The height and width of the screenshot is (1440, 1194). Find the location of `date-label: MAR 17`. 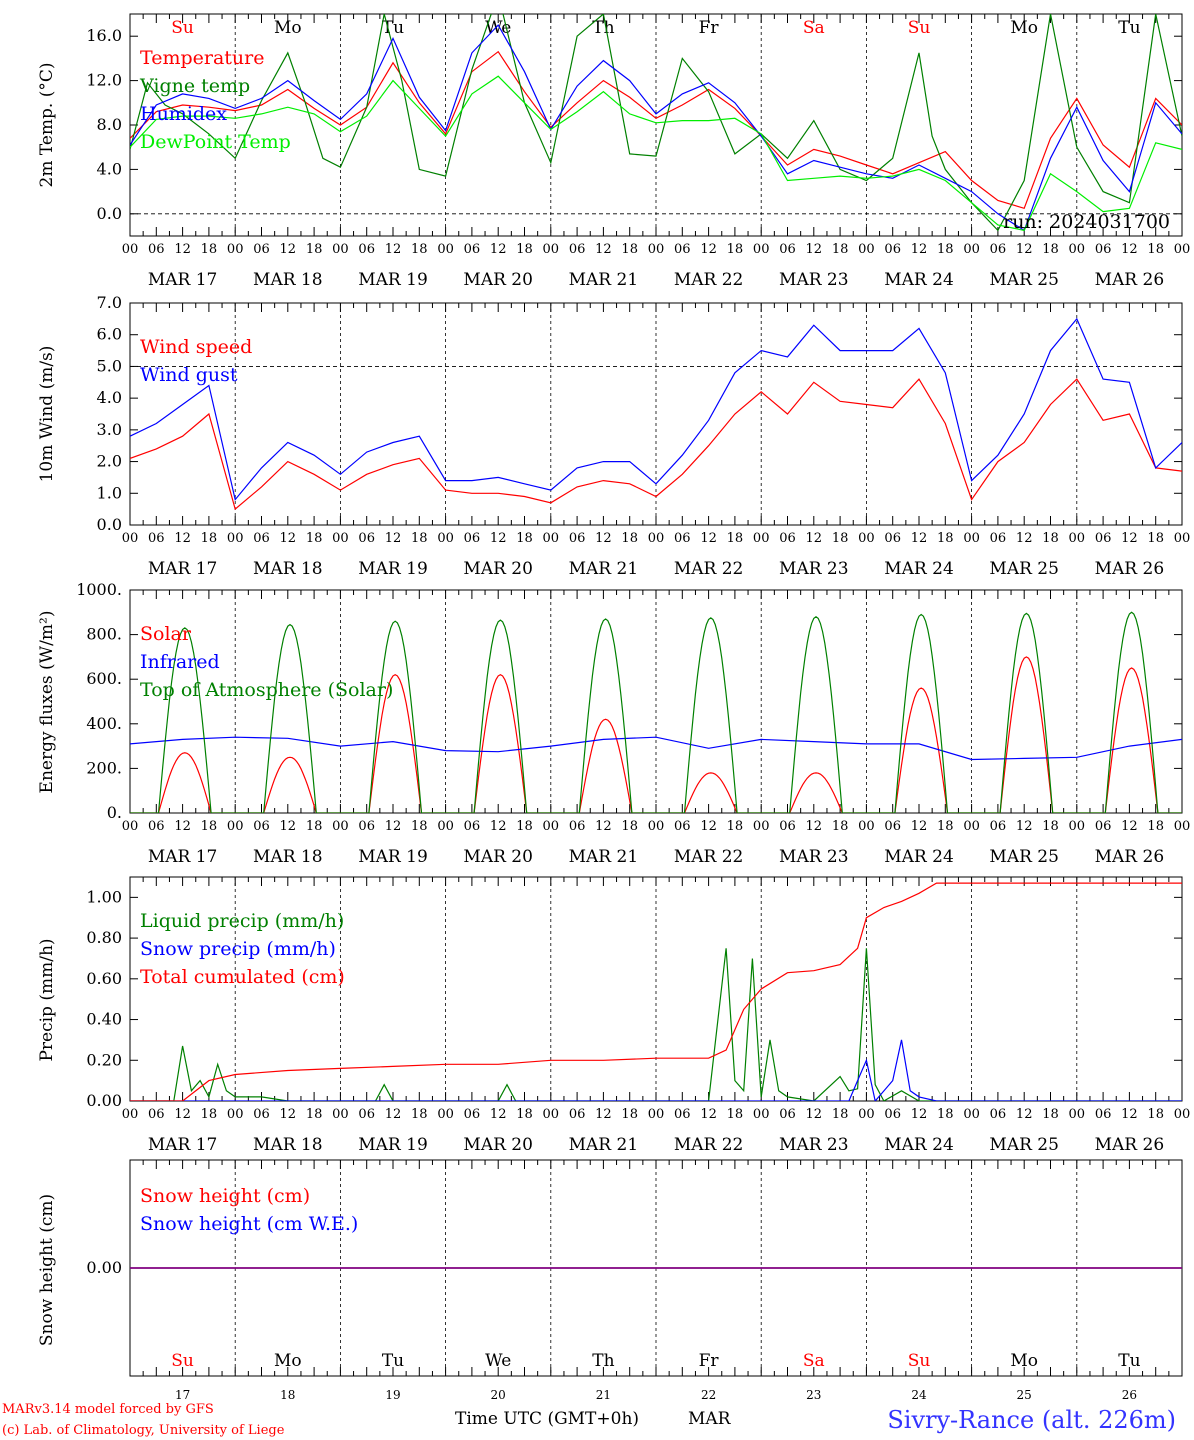

date-label: MAR 17 is located at coordinates (183, 569).